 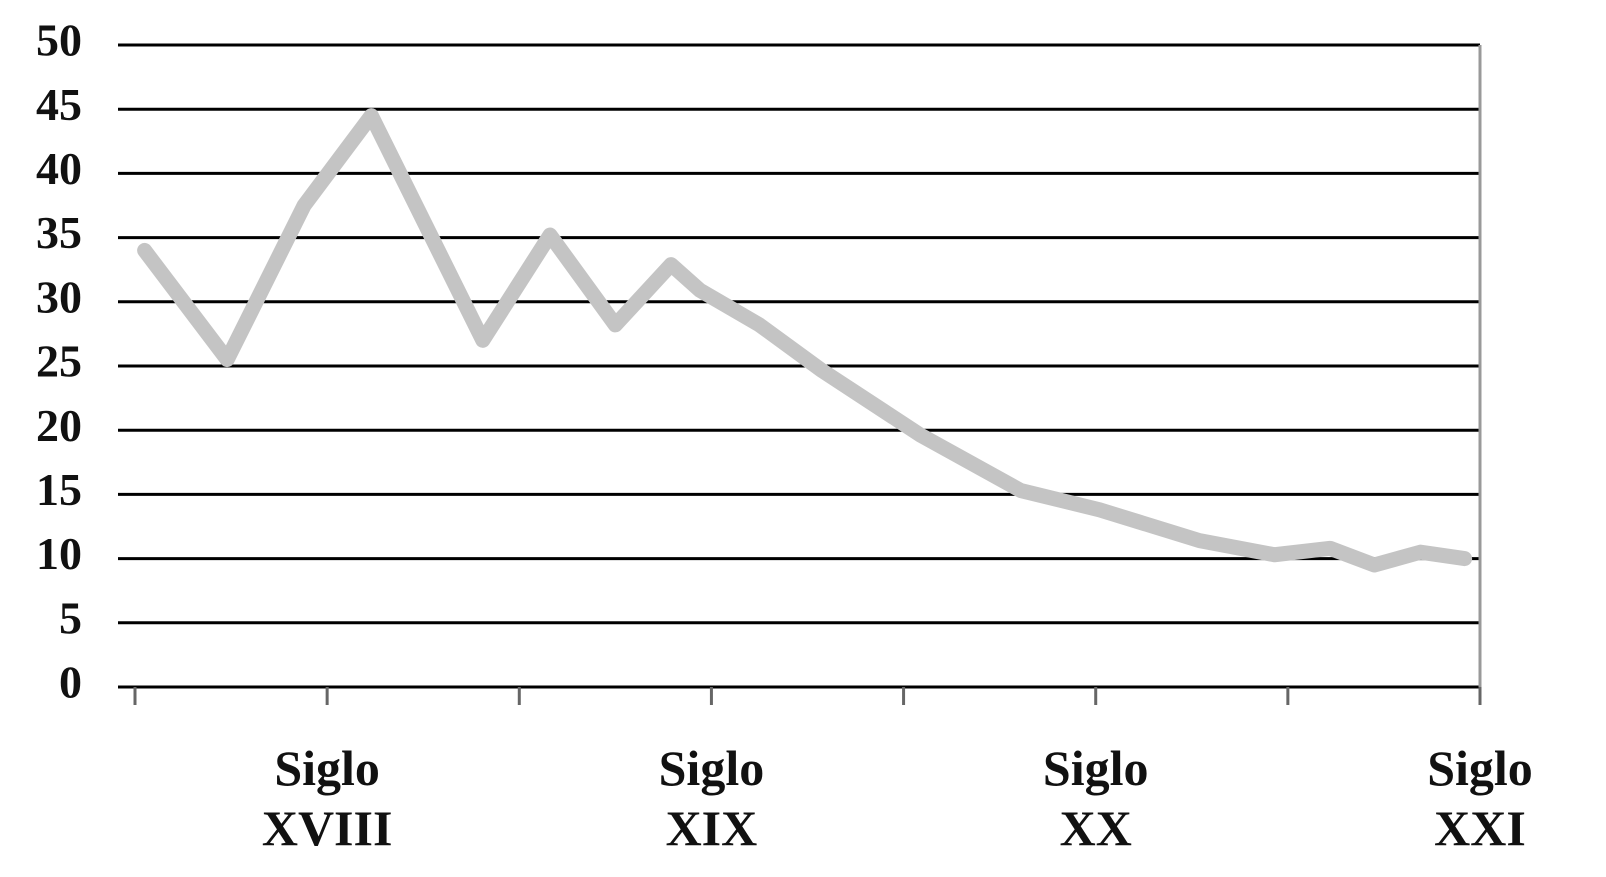 What do you see at coordinates (327, 798) in the screenshot?
I see `x-tick-label: Siglo XVIII` at bounding box center [327, 798].